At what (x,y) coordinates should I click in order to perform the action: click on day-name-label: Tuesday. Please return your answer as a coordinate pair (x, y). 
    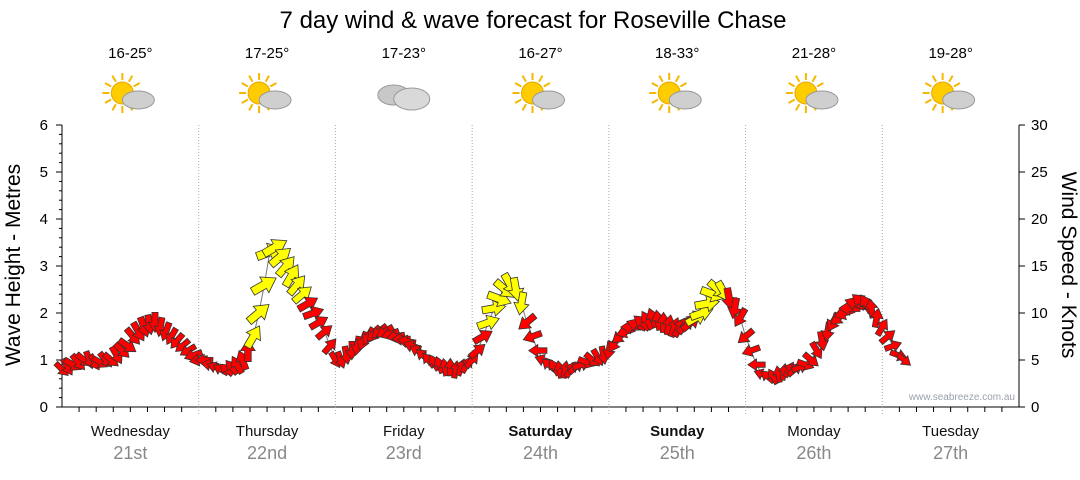
    Looking at the image, I should click on (950, 431).